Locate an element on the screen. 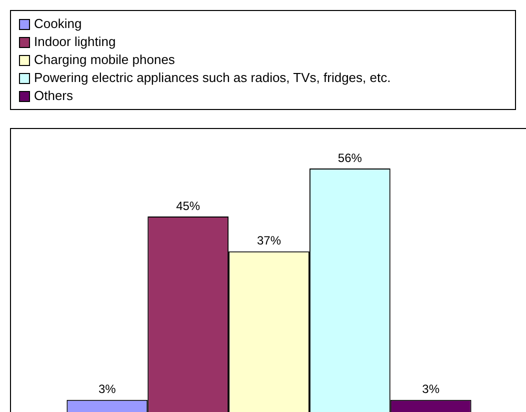  data-label: 56% is located at coordinates (350, 157).